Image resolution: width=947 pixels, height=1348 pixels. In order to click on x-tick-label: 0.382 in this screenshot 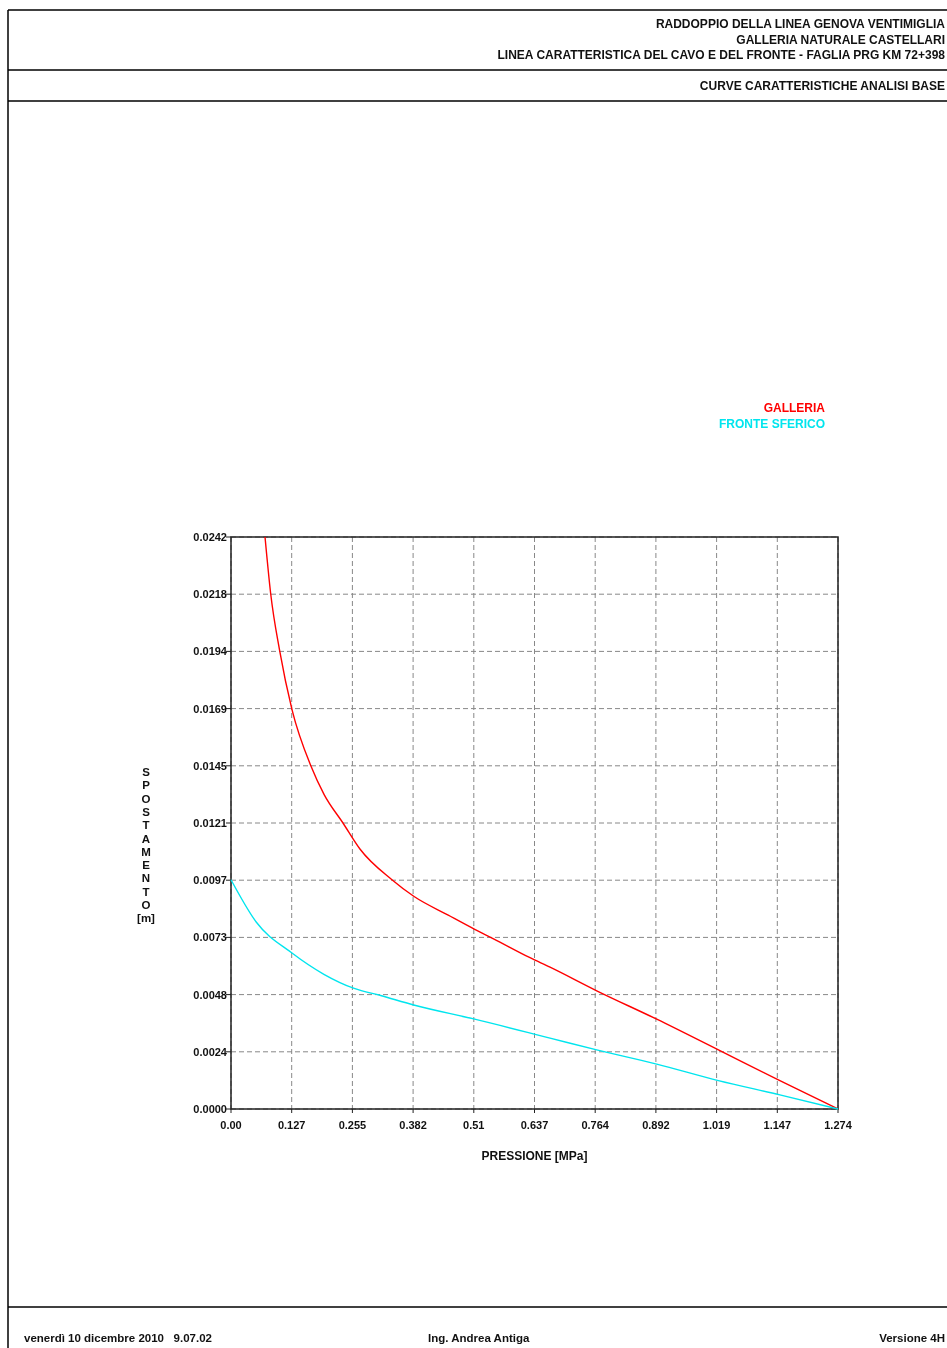, I will do `click(413, 1125)`.